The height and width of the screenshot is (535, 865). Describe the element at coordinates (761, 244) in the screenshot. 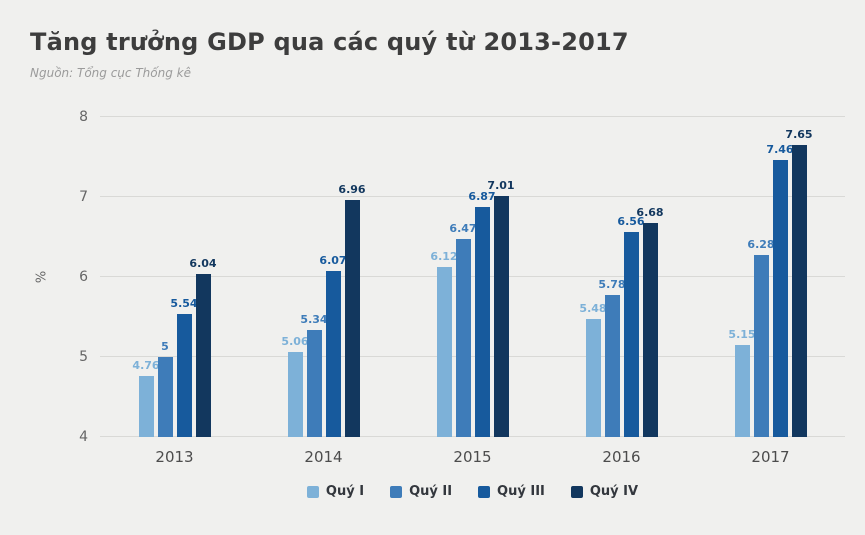

I see `bar-value-label: 6.28` at that location.